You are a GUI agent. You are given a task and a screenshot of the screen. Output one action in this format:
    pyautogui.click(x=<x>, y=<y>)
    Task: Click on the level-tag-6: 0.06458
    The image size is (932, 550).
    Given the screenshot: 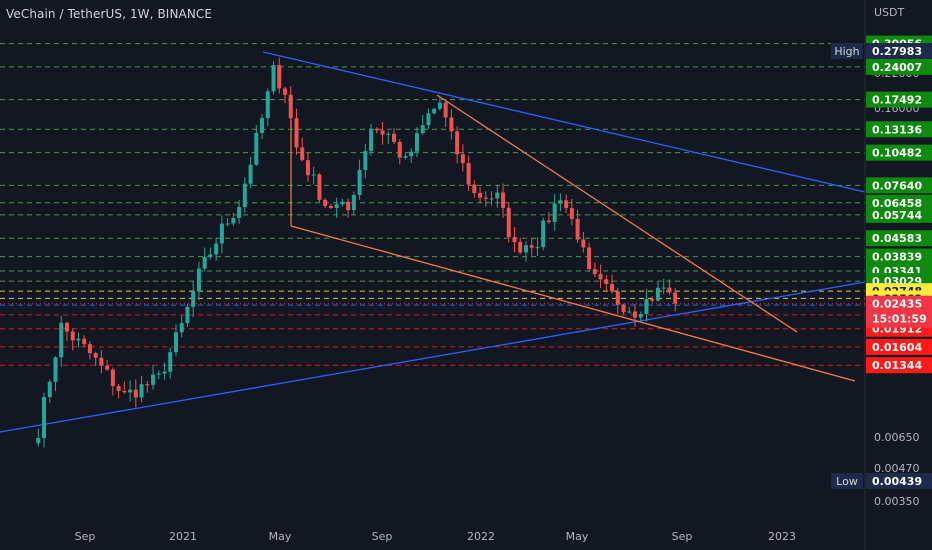 What is the action you would take?
    pyautogui.click(x=899, y=202)
    